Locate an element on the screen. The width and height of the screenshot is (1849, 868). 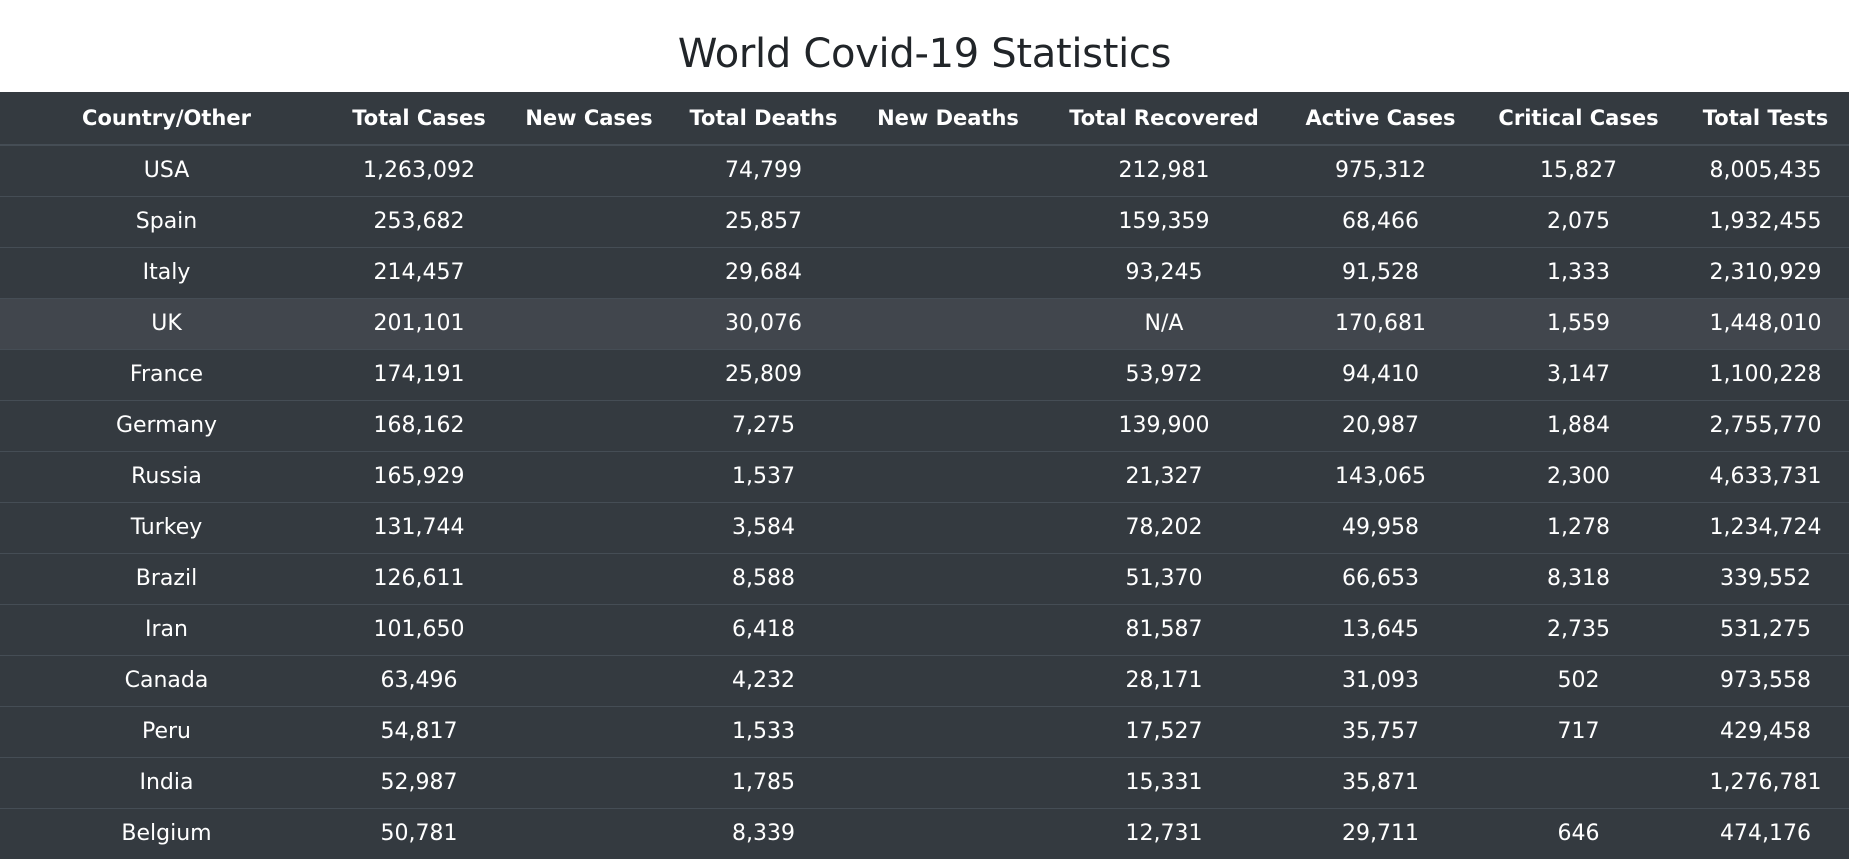
cell-critical-cases: 1,278 is located at coordinates (1578, 527).